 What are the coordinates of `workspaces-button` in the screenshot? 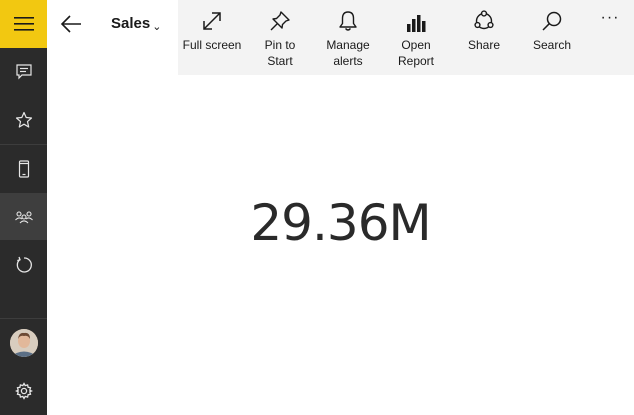 It's located at (23, 216).